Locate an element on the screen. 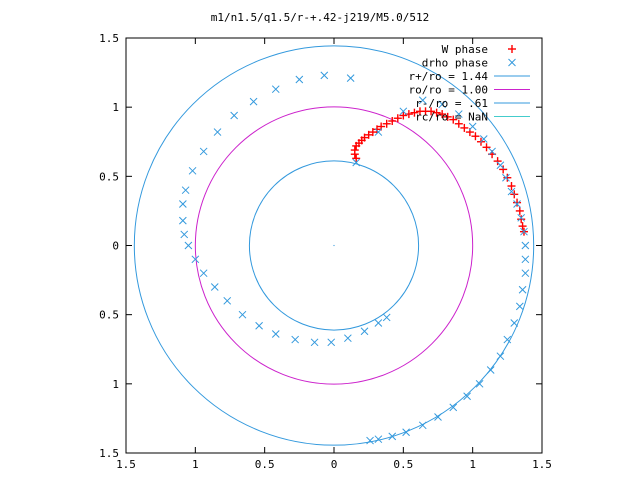 Image resolution: width=640 pixels, height=480 pixels. series-1-point-26-b is located at coordinates (453, 407).